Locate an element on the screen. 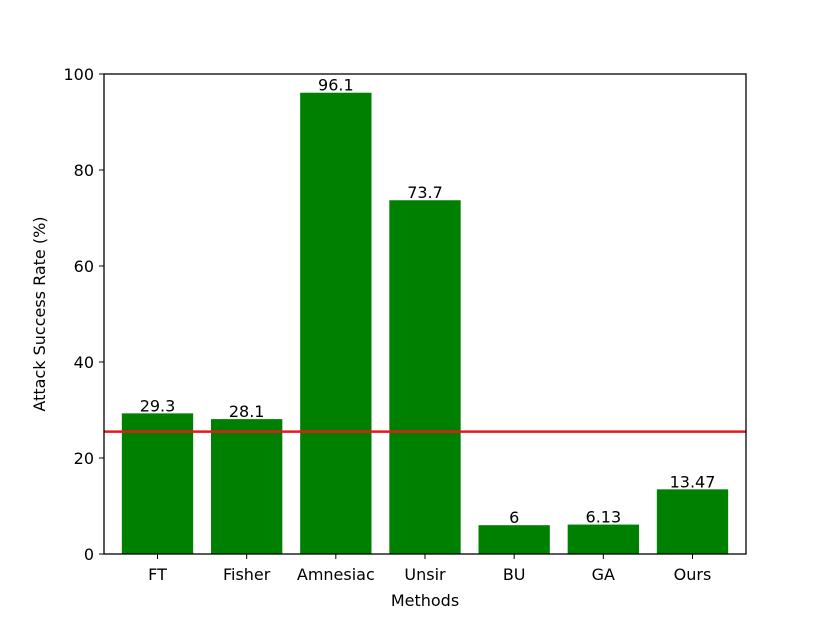 This screenshot has height=623, width=830. x-tick-label: GA is located at coordinates (603, 574).